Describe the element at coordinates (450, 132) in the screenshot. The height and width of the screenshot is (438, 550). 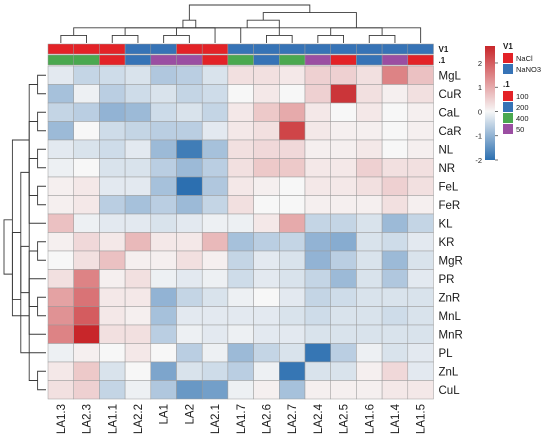
I see `row-label: CaR` at that location.